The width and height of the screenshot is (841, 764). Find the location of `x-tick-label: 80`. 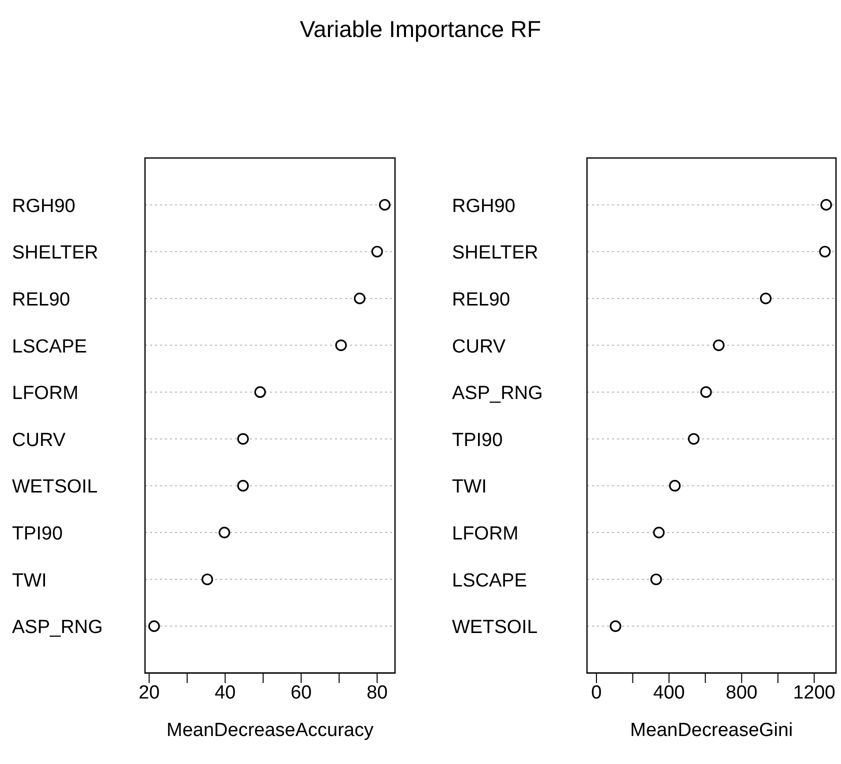

x-tick-label: 80 is located at coordinates (377, 693).